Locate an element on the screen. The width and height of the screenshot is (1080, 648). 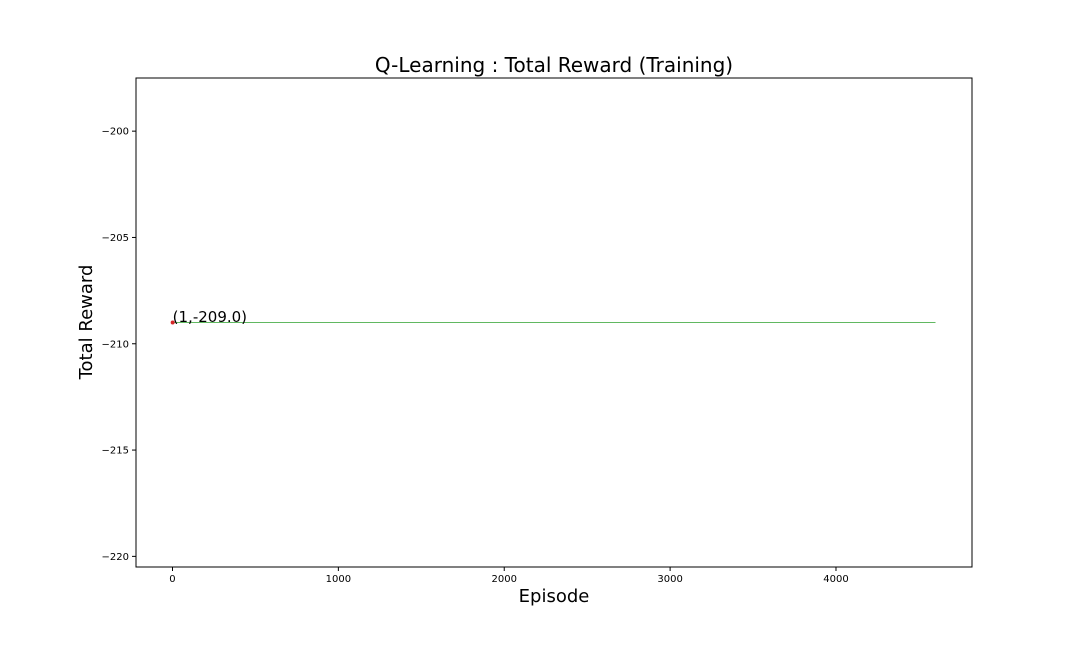
x-tick-label: 0 is located at coordinates (172, 579).